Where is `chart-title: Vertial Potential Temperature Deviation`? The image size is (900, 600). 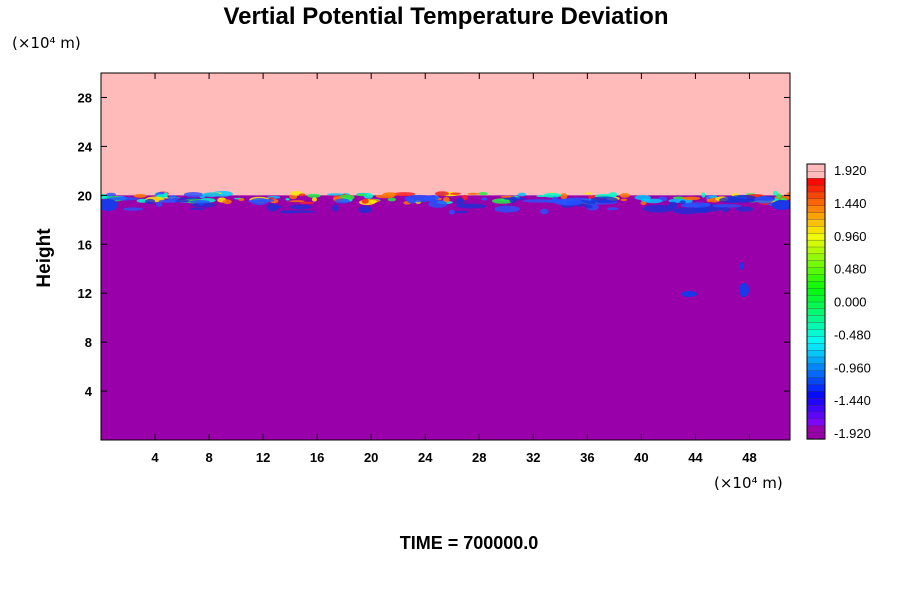
chart-title: Vertial Potential Temperature Deviation is located at coordinates (445, 16).